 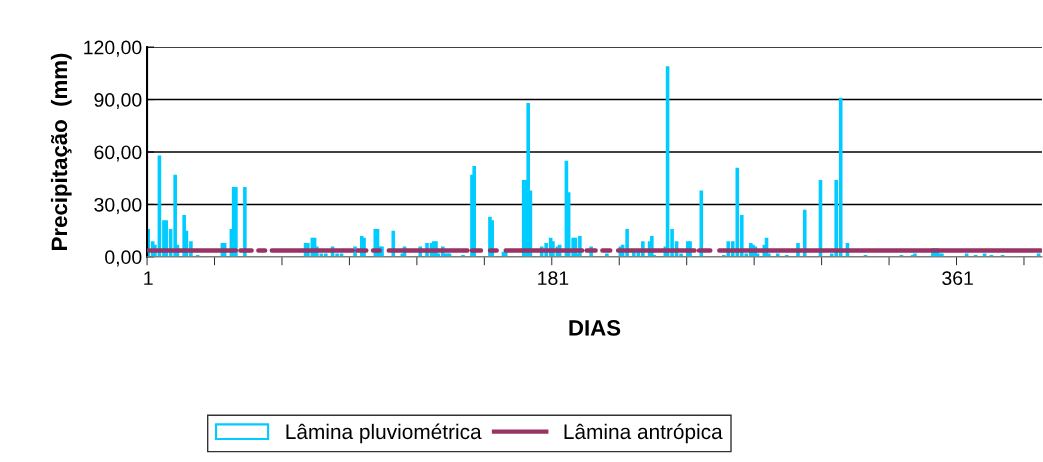 I want to click on legend-label: Lâmina pluviométrica, so click(x=384, y=433).